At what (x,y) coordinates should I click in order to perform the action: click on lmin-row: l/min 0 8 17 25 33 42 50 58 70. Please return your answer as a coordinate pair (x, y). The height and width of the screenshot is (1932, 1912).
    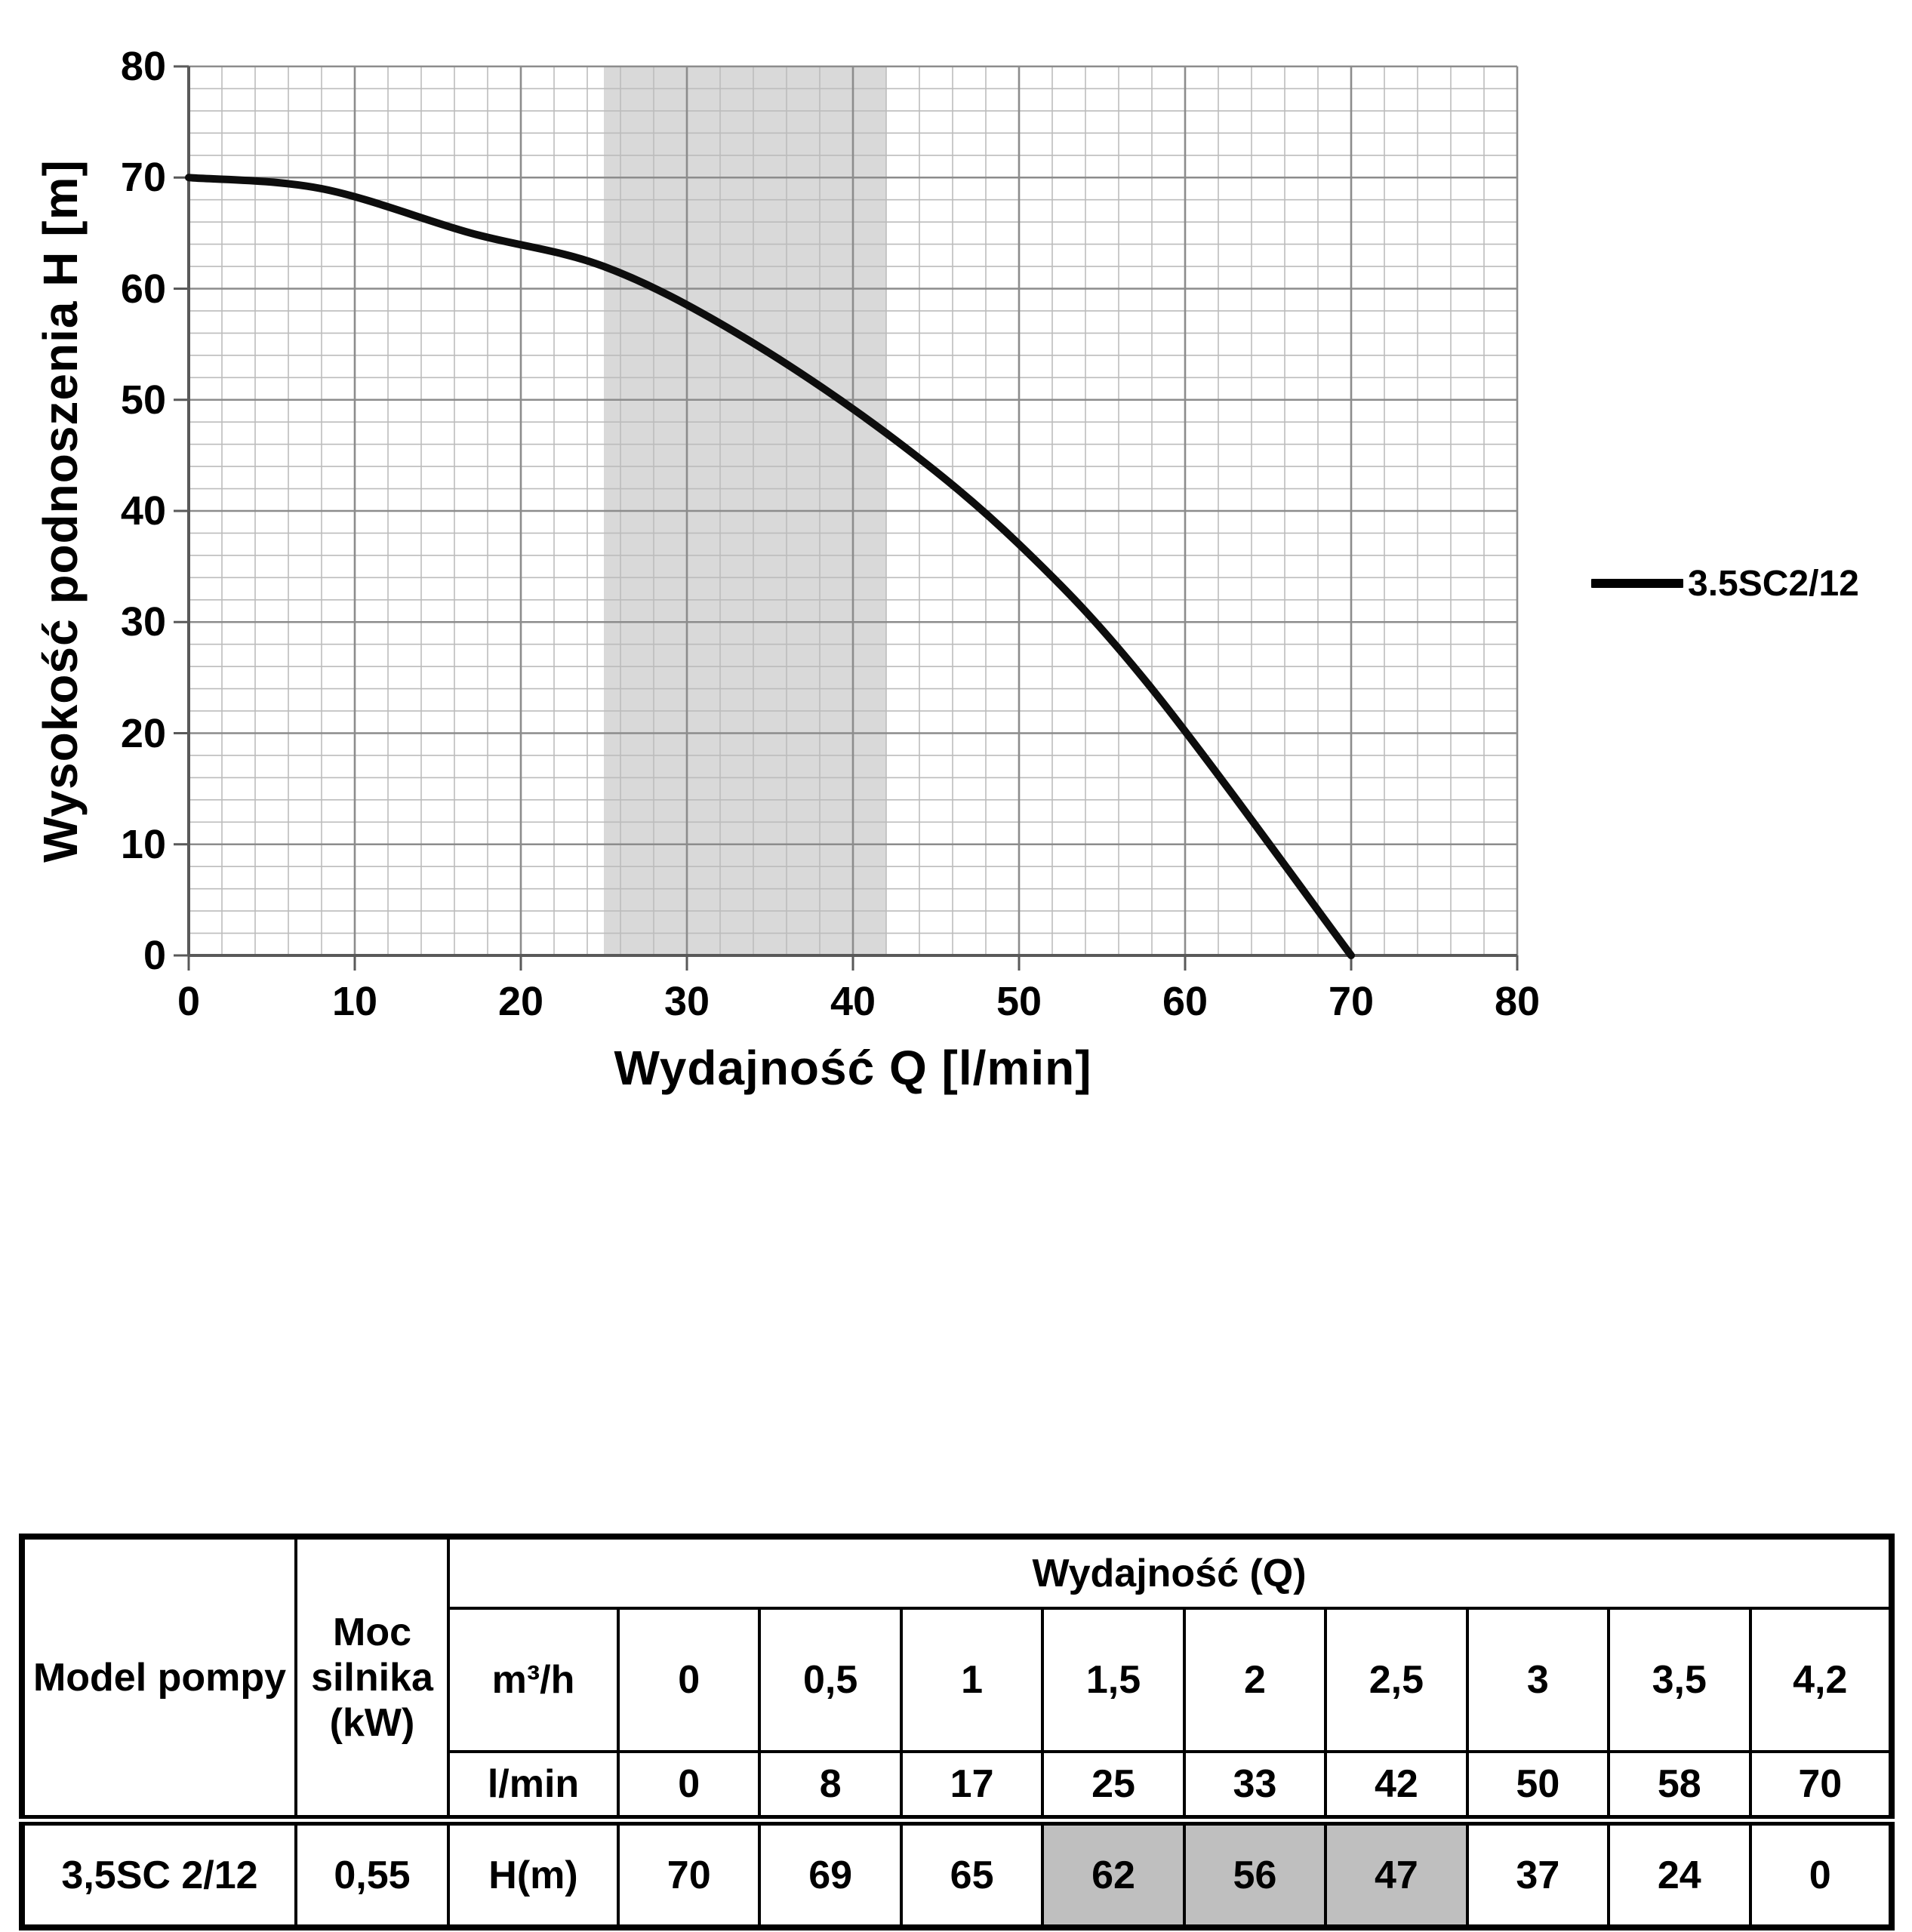
    Looking at the image, I should click on (958, 1786).